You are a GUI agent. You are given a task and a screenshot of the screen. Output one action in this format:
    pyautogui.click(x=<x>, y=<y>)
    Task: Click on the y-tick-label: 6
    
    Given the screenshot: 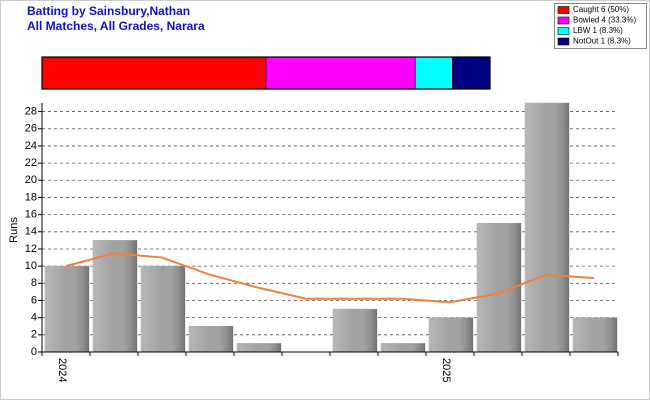 What is the action you would take?
    pyautogui.click(x=34, y=300)
    